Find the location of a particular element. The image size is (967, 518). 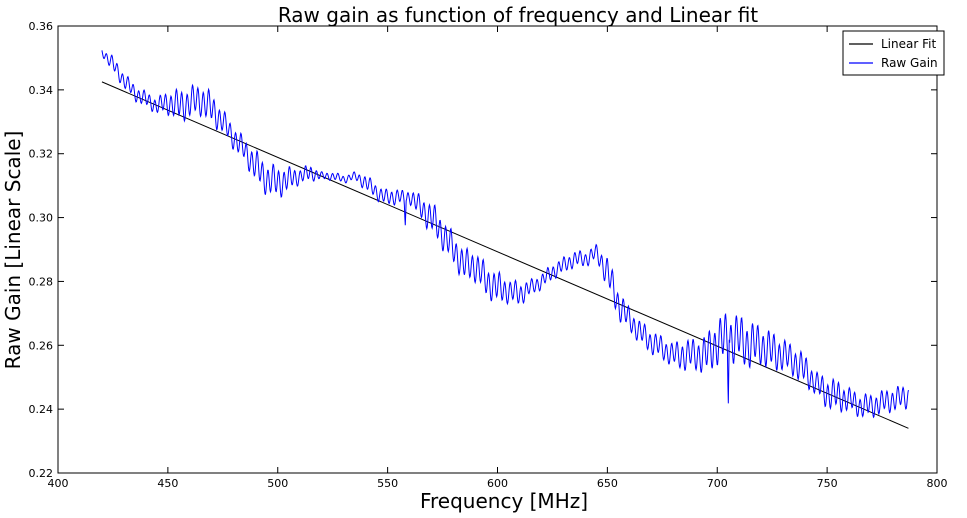

y-tick-label: 0.22 is located at coordinates (41, 473).